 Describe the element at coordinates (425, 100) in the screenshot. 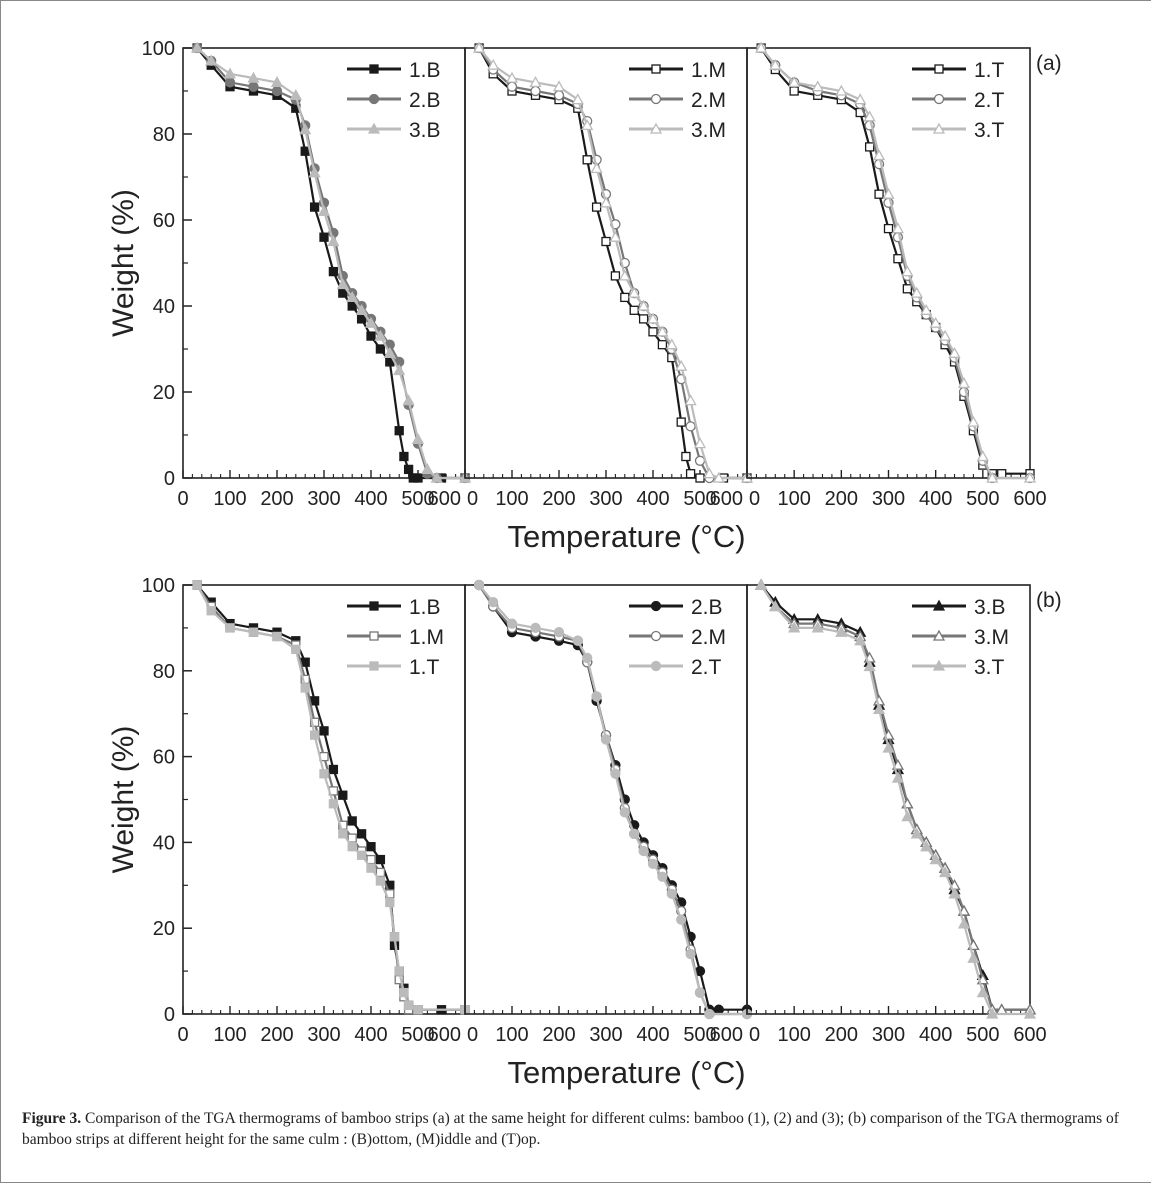

I see `legend-label: 2.B` at that location.